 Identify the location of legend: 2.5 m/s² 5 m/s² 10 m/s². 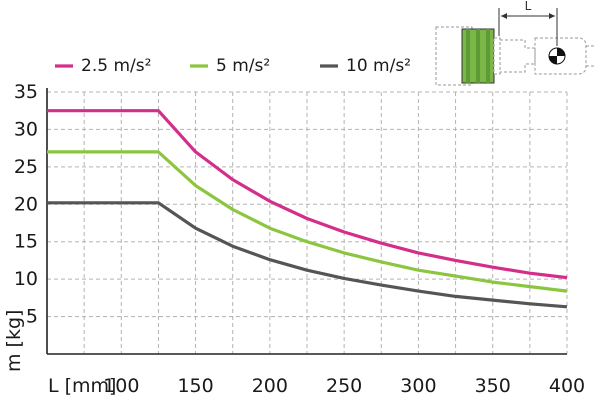
(233, 66).